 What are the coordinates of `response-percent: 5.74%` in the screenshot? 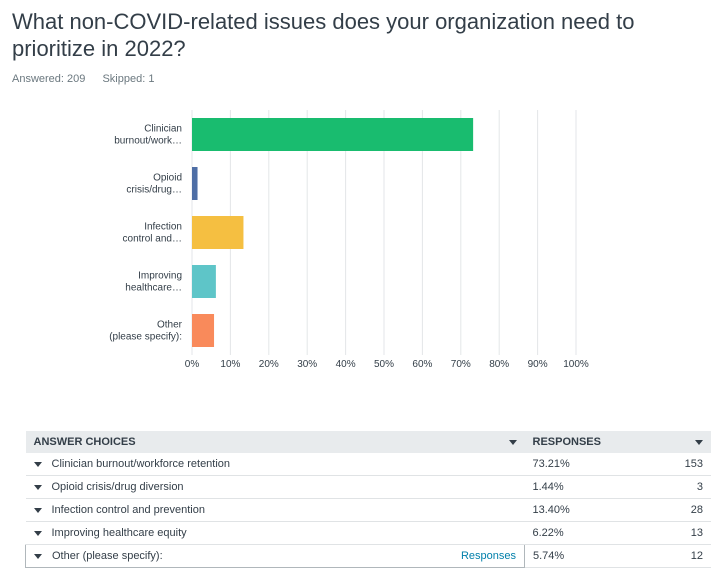 It's located at (592, 556).